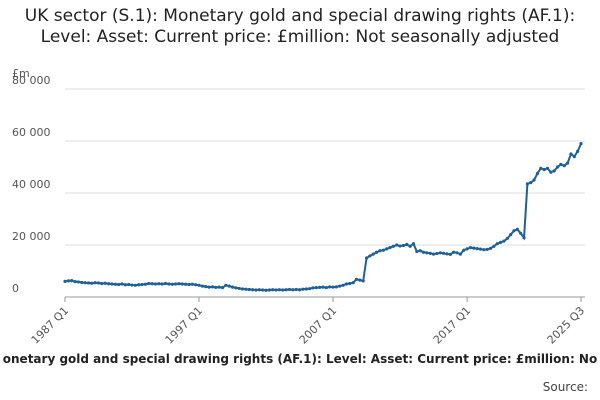  I want to click on y-tick-label: 80 000, so click(31, 80).